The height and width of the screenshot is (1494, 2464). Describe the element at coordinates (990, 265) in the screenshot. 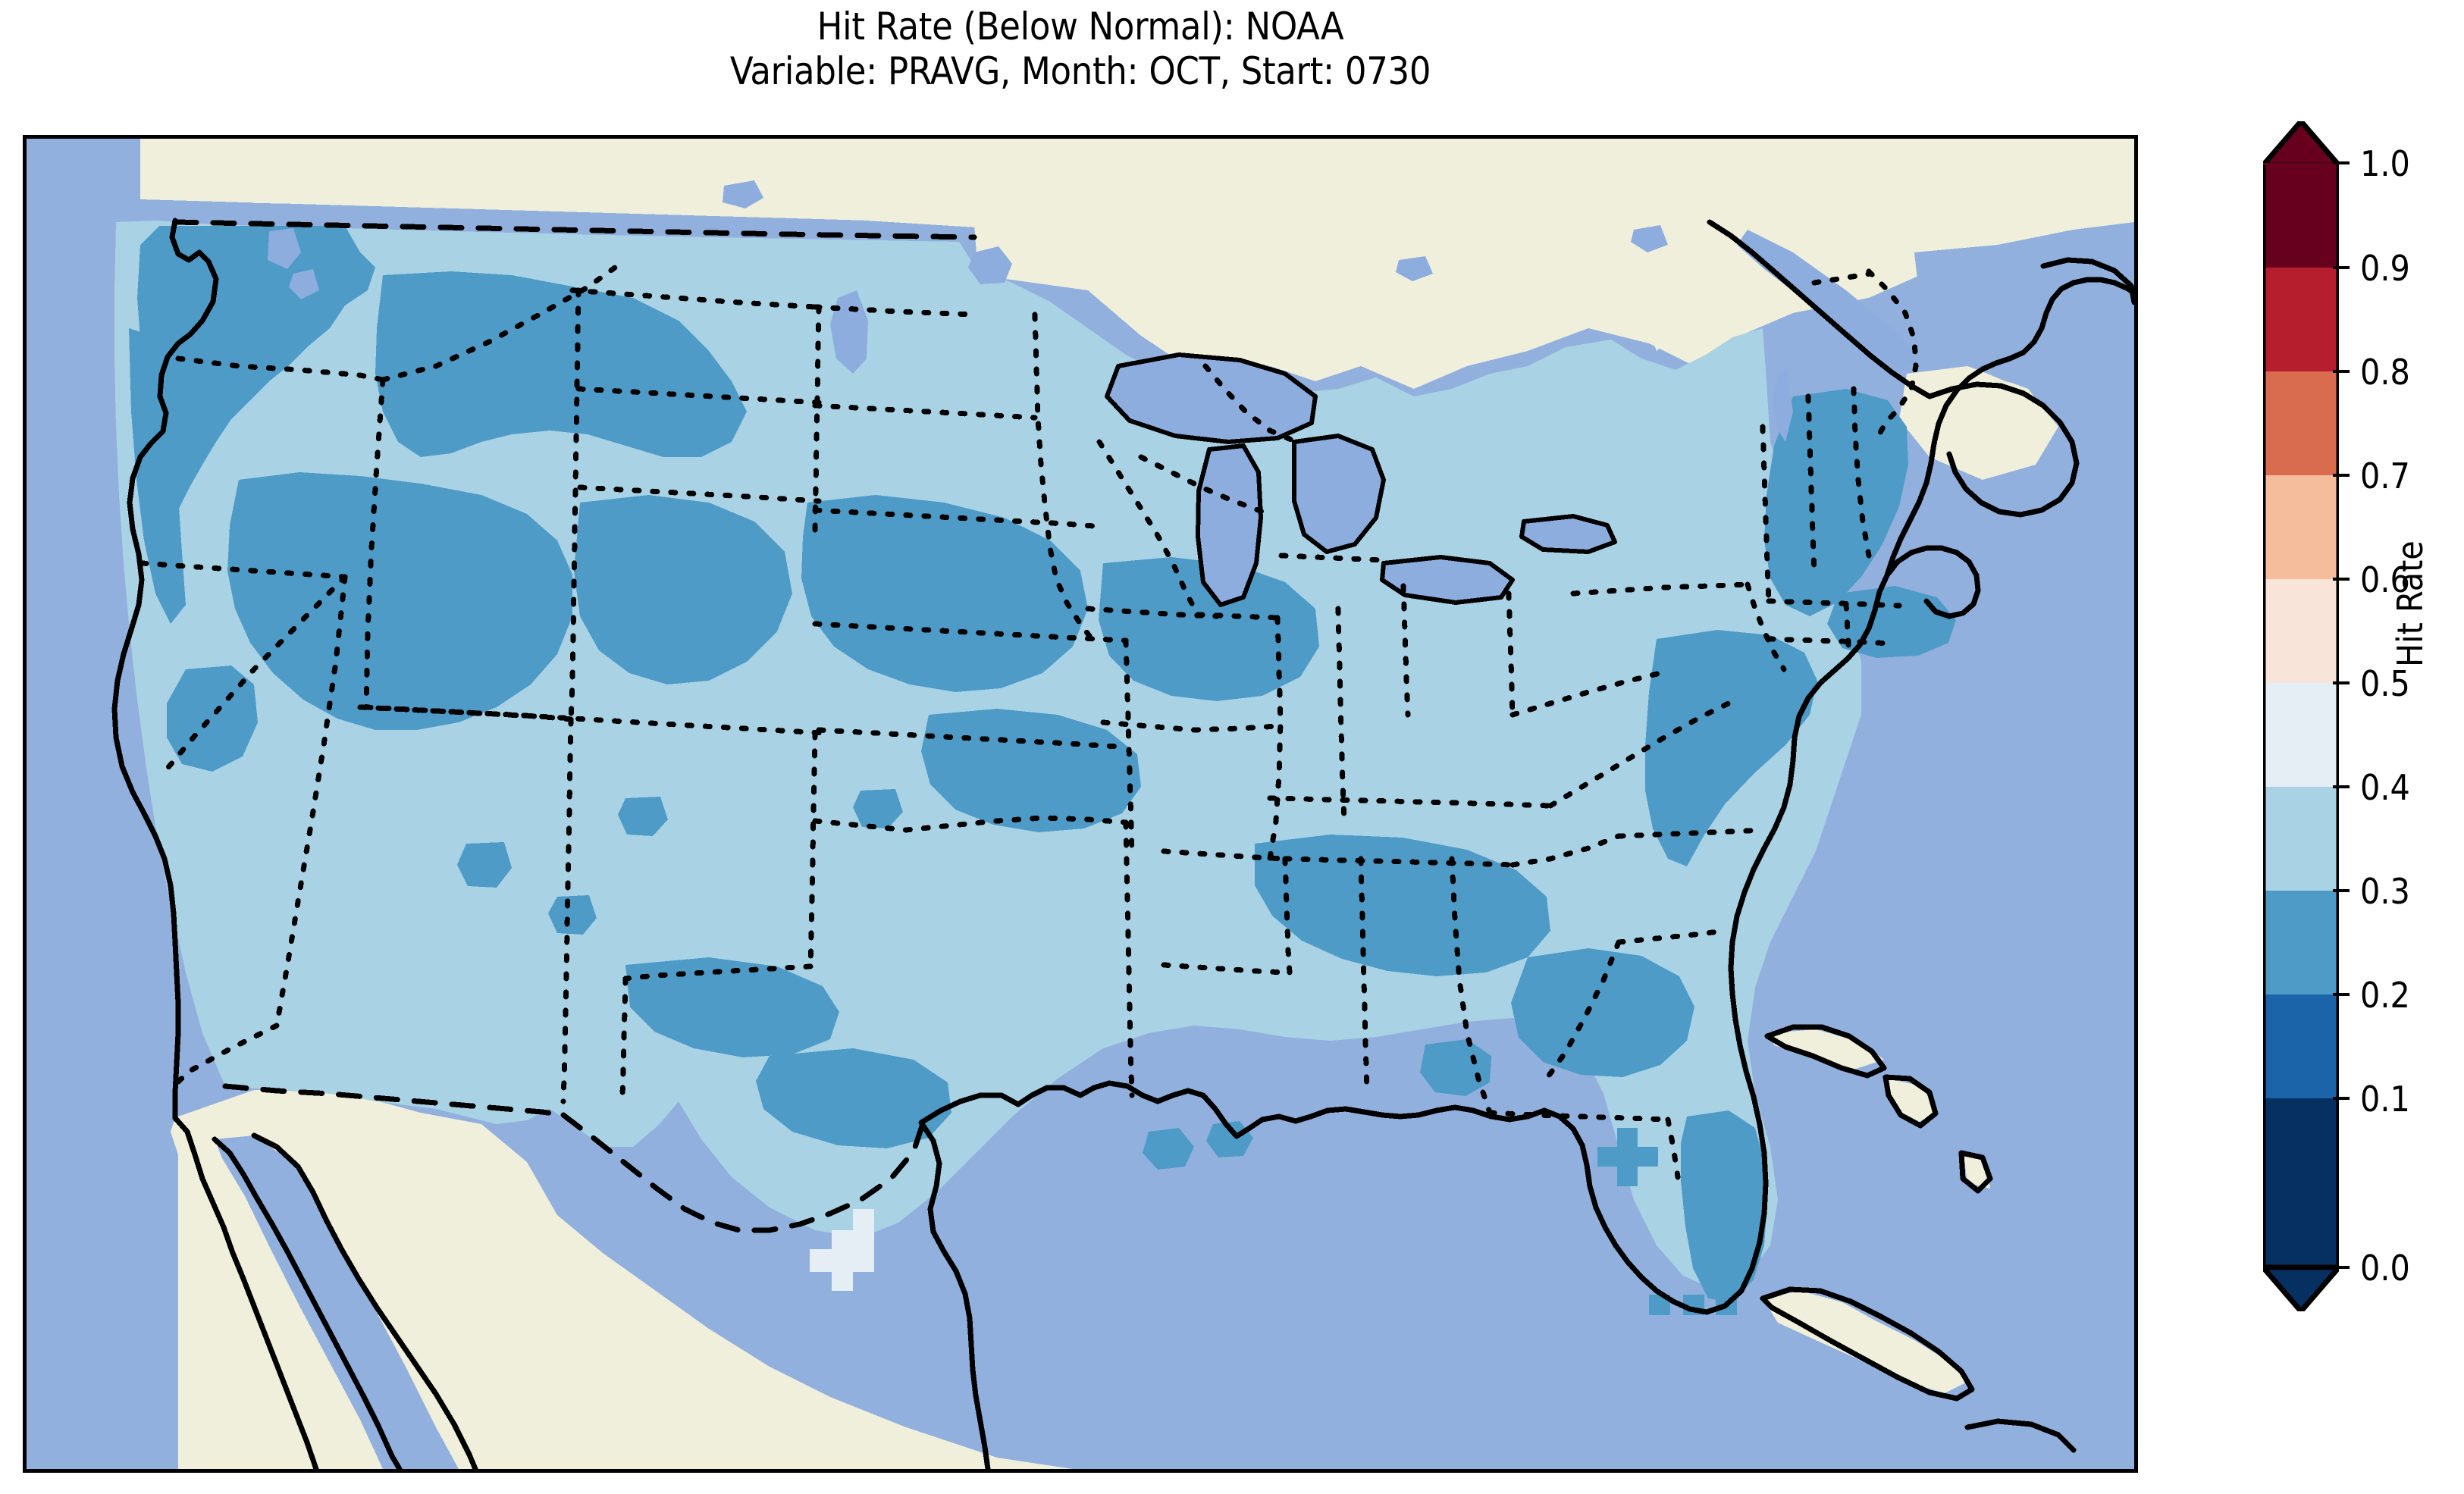

I see `lake-of-woods` at that location.